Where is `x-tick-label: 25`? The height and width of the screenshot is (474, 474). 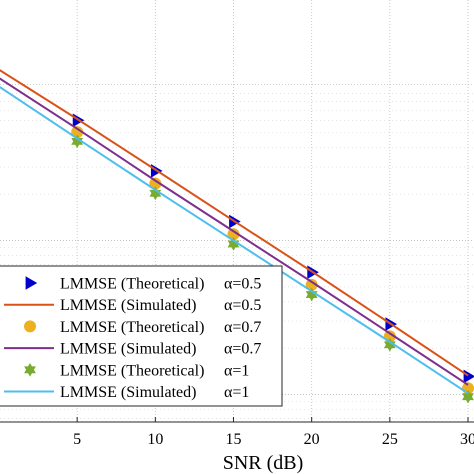
x-tick-label: 25 is located at coordinates (390, 439).